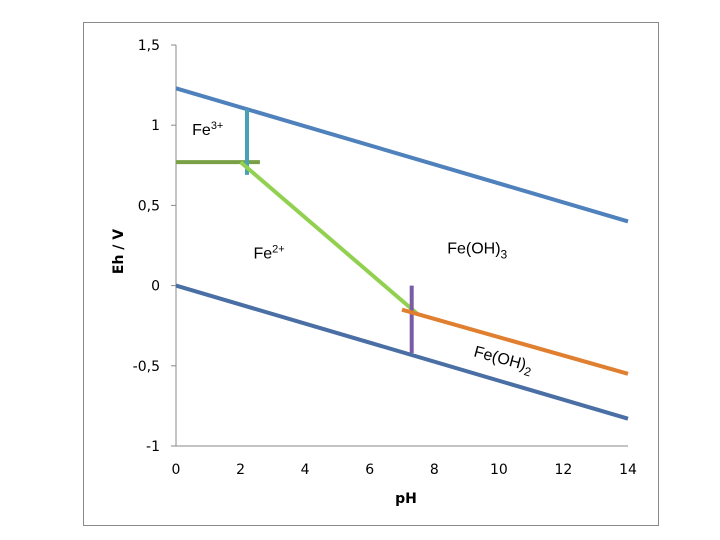  What do you see at coordinates (146, 367) in the screenshot?
I see `y-tick-label: -0,5` at bounding box center [146, 367].